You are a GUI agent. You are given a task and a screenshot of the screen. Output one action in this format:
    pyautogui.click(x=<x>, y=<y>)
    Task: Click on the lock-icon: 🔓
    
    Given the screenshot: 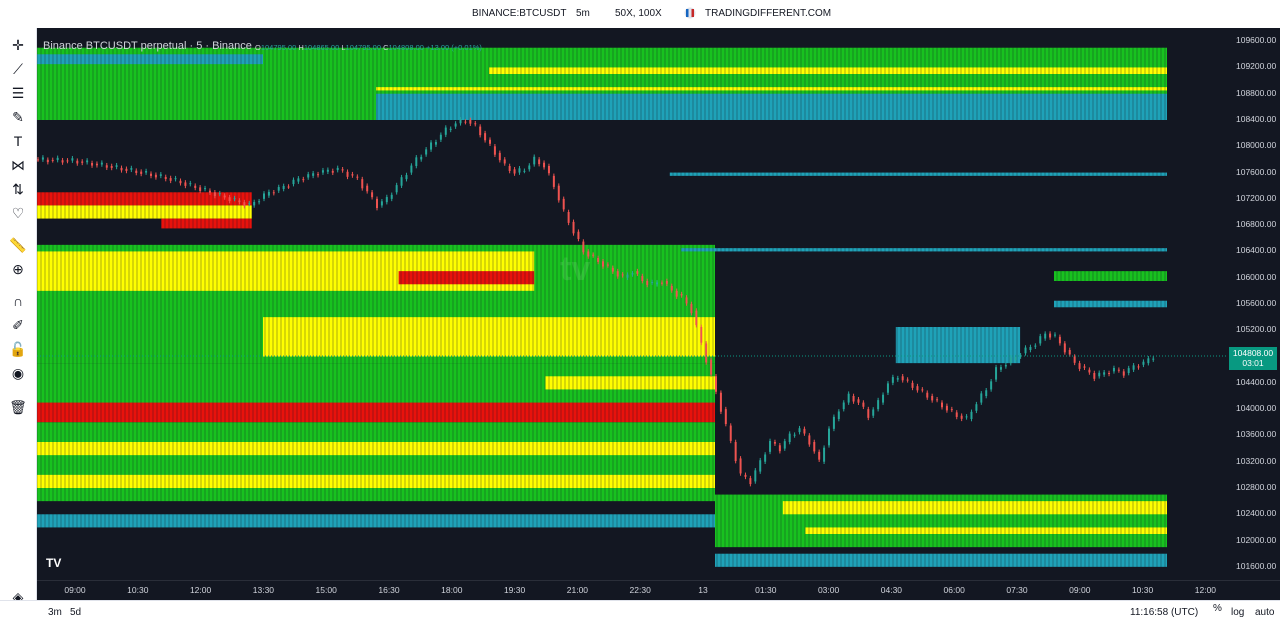 What is the action you would take?
    pyautogui.click(x=18, y=349)
    